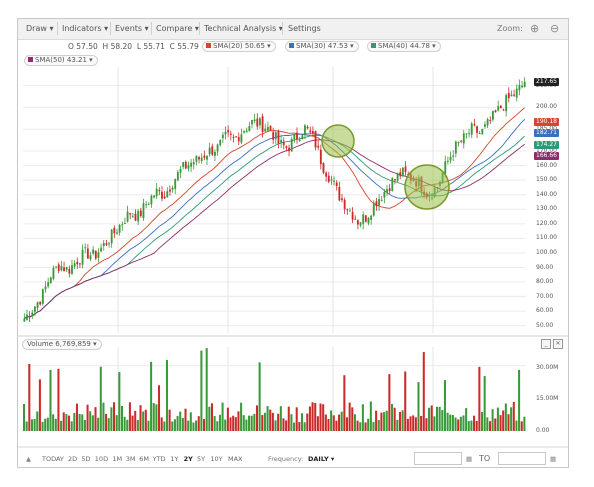 This screenshot has width=594, height=487. Describe the element at coordinates (53, 459) in the screenshot. I see `range-button-today: TODAY` at that location.